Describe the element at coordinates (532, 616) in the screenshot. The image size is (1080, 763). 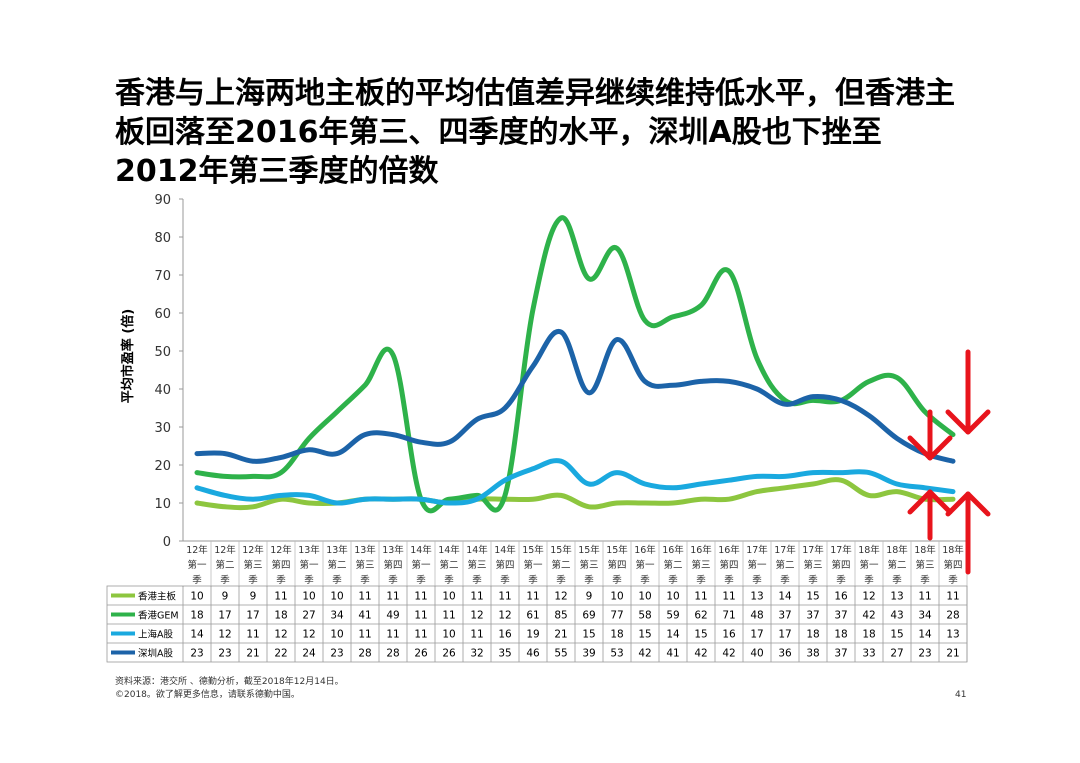
I see `table-cell: 61` at that location.